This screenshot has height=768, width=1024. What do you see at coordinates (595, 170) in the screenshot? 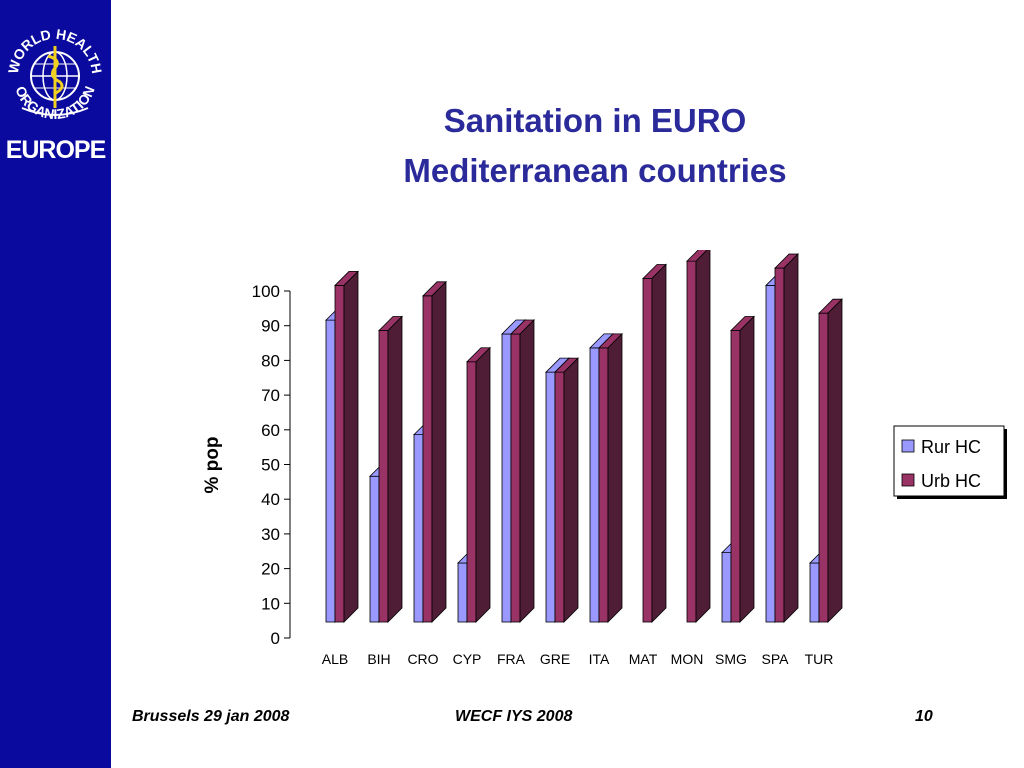
I see `title-line-2: Mediterranean countries` at bounding box center [595, 170].